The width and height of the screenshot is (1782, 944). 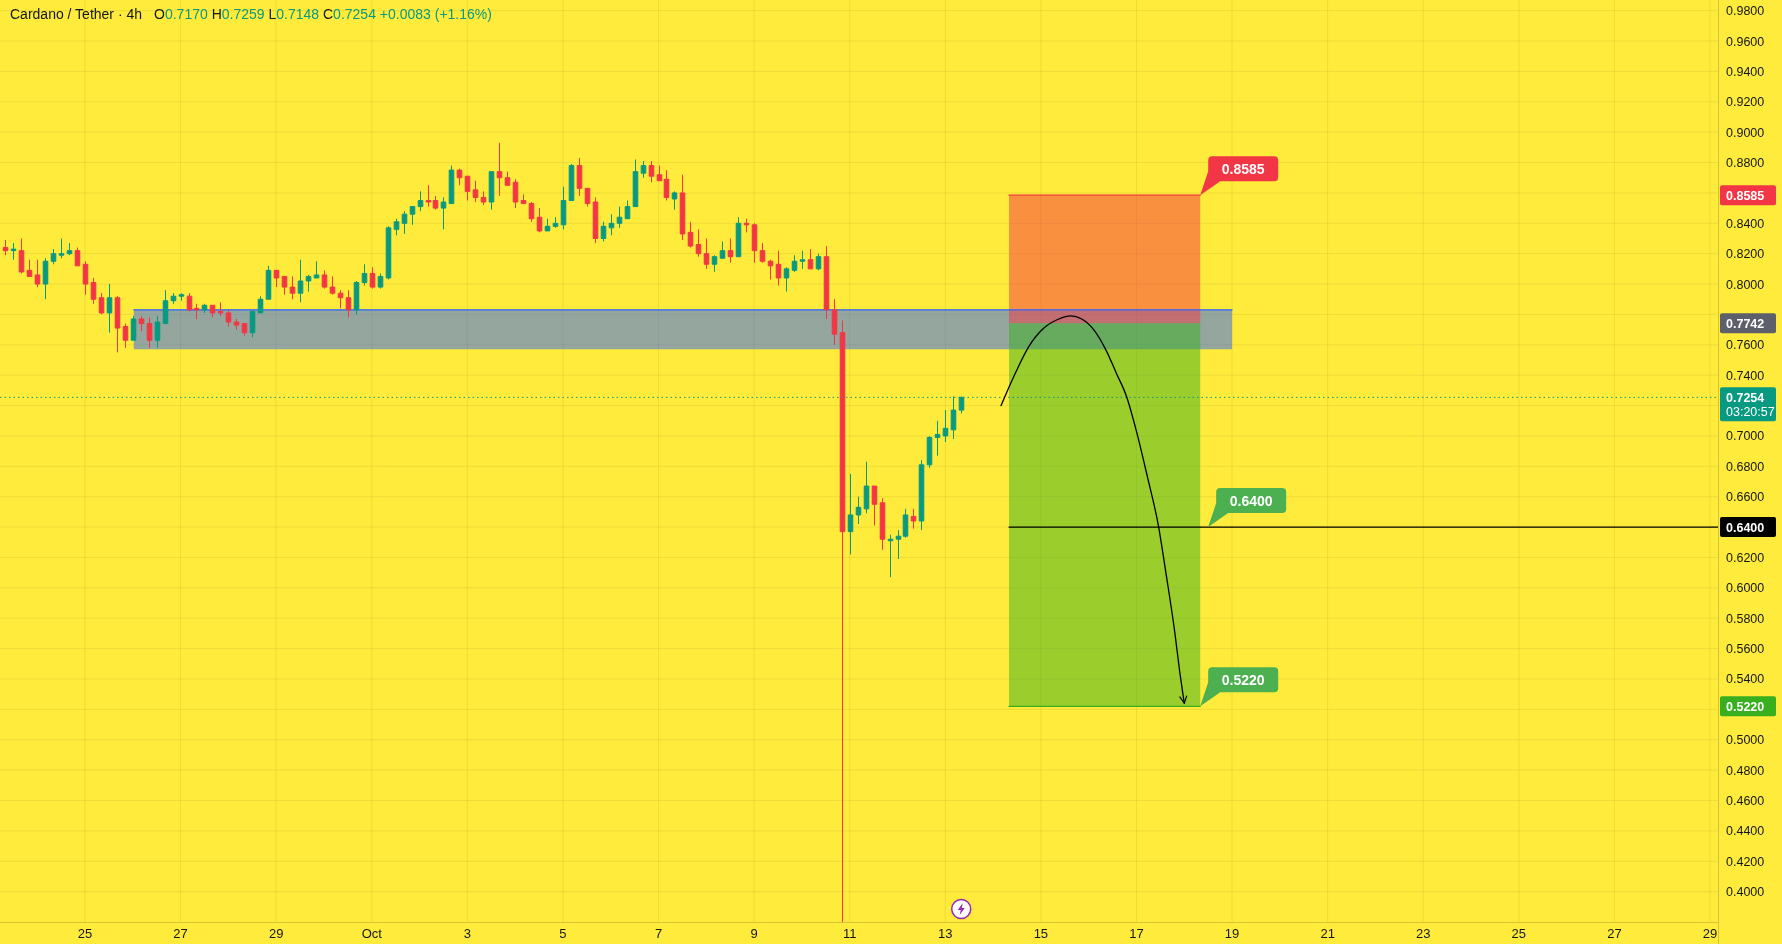 I want to click on y-tick-label: 0.8000, so click(x=1745, y=284).